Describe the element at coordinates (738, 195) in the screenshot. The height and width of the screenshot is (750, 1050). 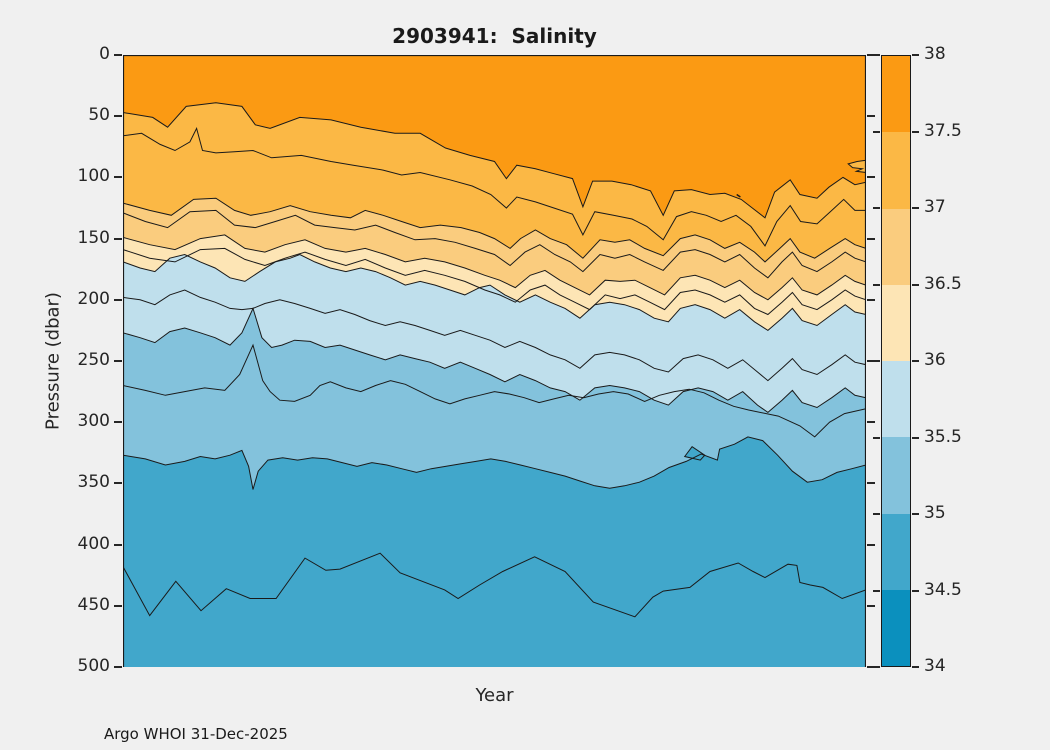
I see `contour-mark-37.75` at that location.